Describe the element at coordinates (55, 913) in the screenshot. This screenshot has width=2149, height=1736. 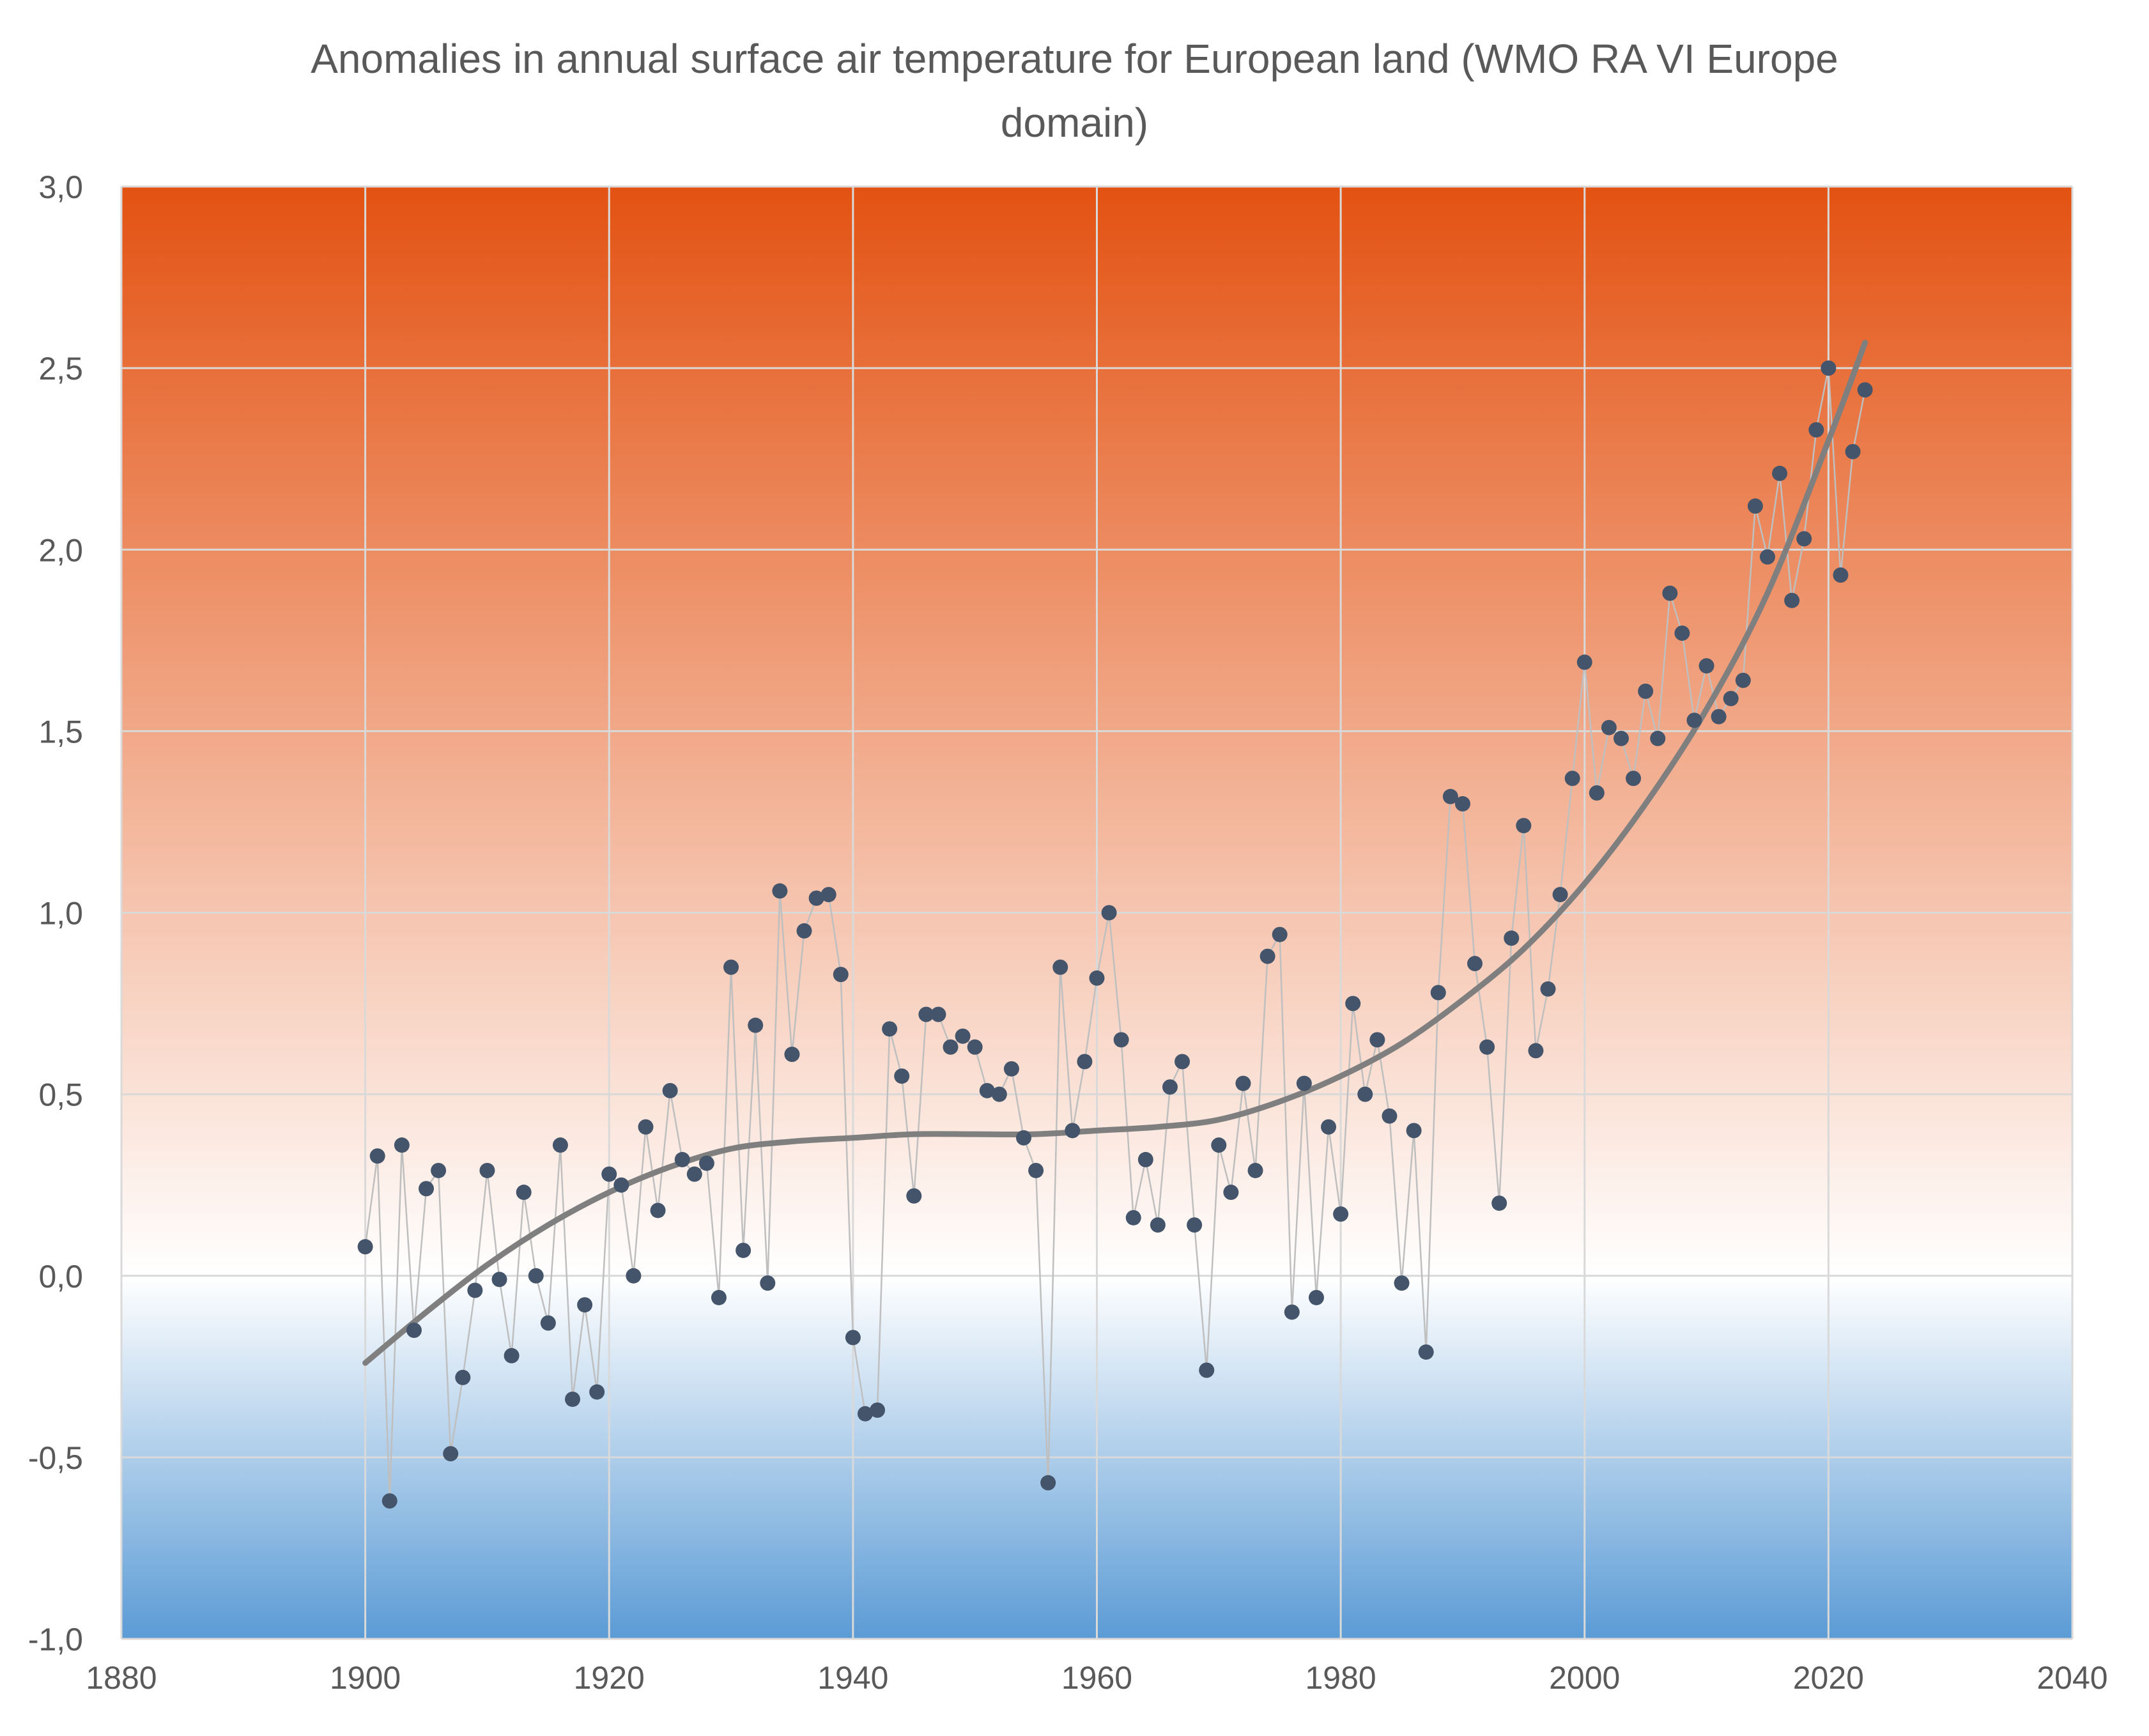
I see `y-axis-tick-labels: -1,0 -0,5 0,0 0,5 1,0 1,5 2,0 2,5 3,0` at that location.